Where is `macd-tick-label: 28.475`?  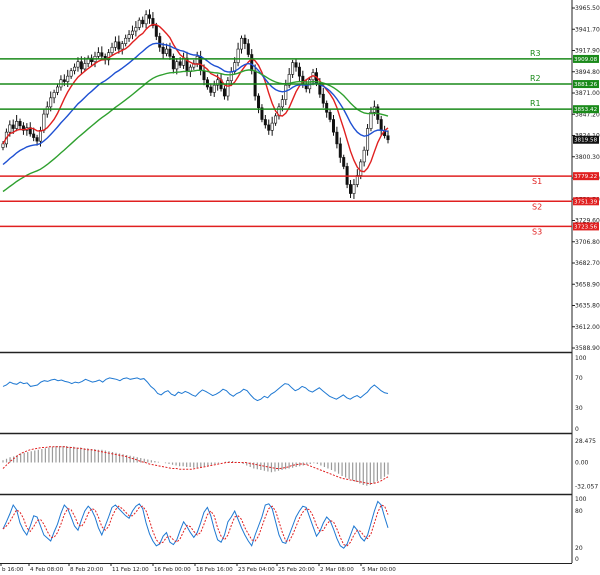
macd-tick-label: 28.475 is located at coordinates (585, 441).